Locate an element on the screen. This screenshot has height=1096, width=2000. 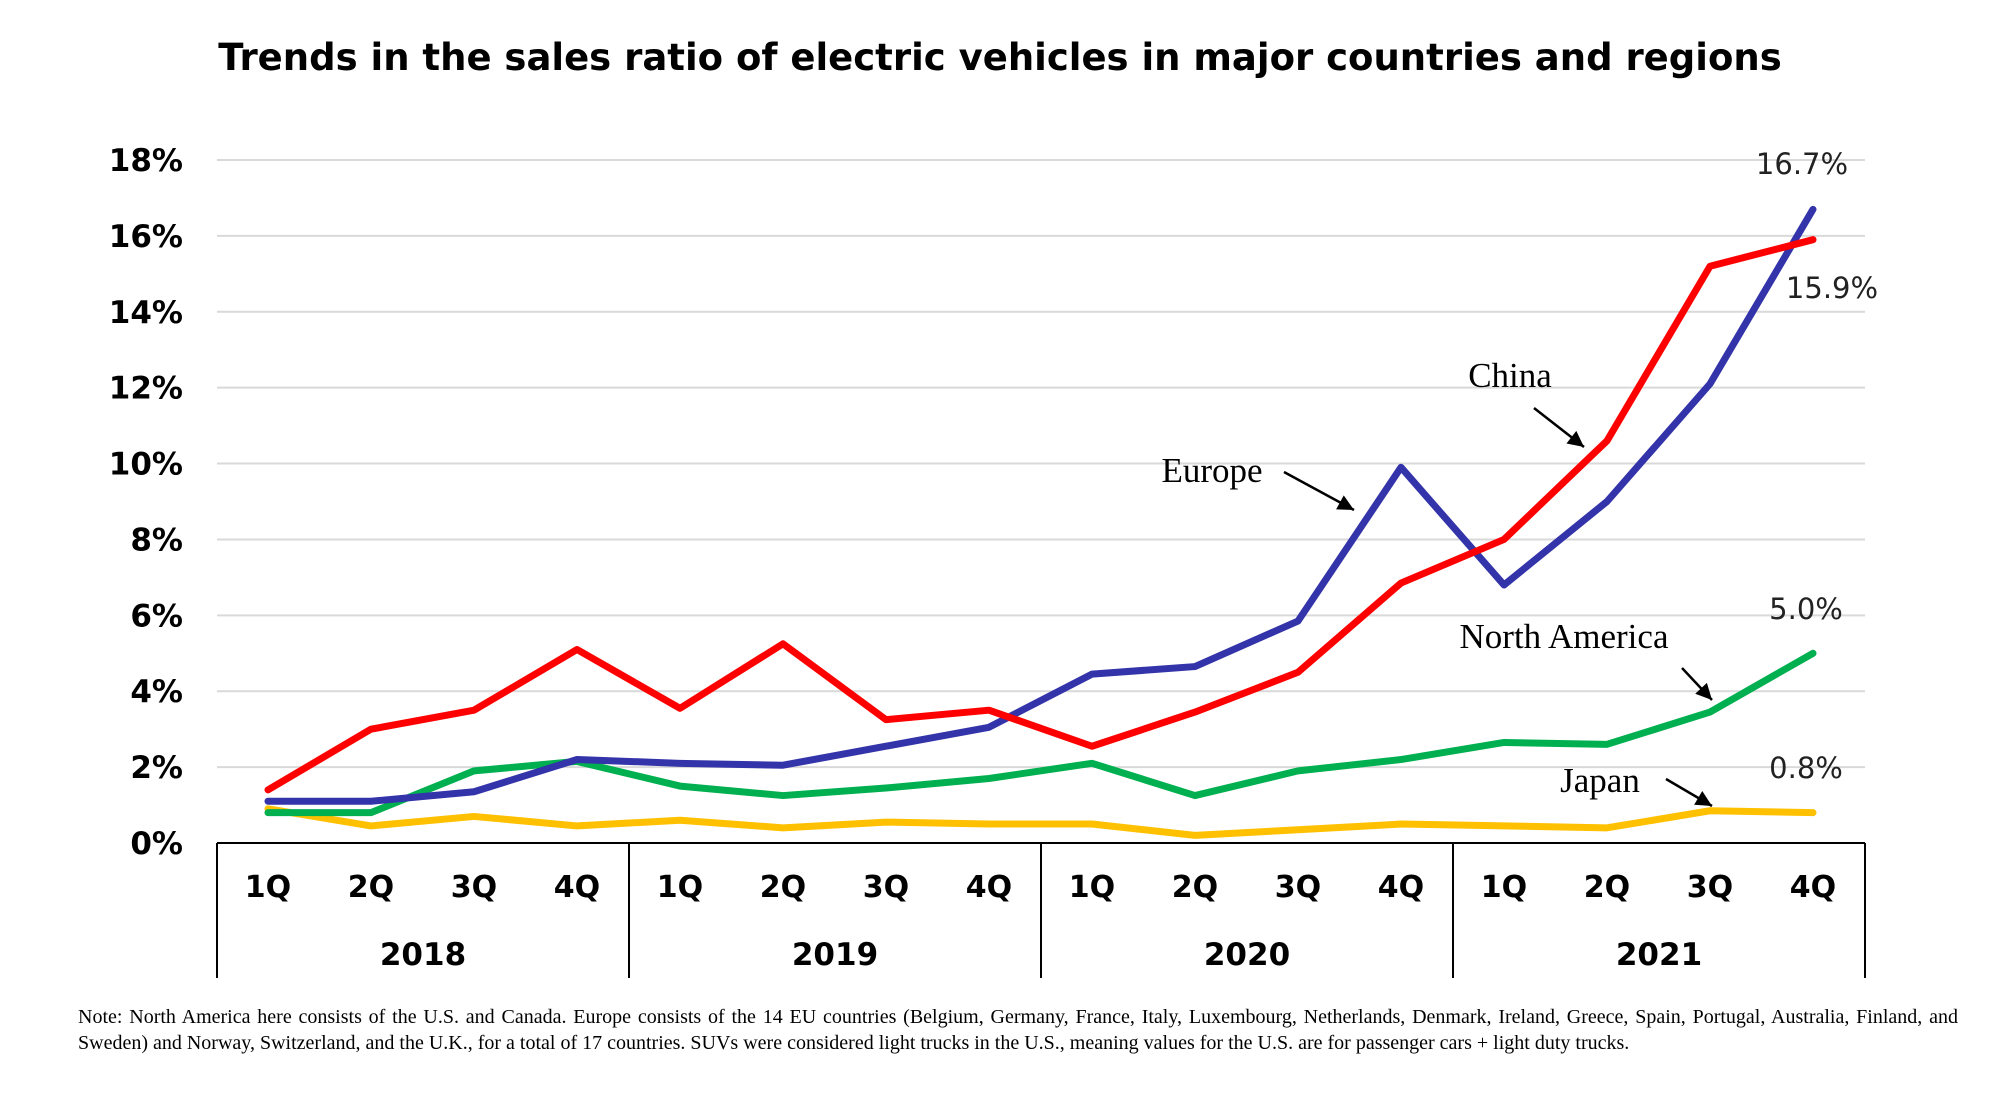
end-label-japan: 0.8% is located at coordinates (1806, 768).